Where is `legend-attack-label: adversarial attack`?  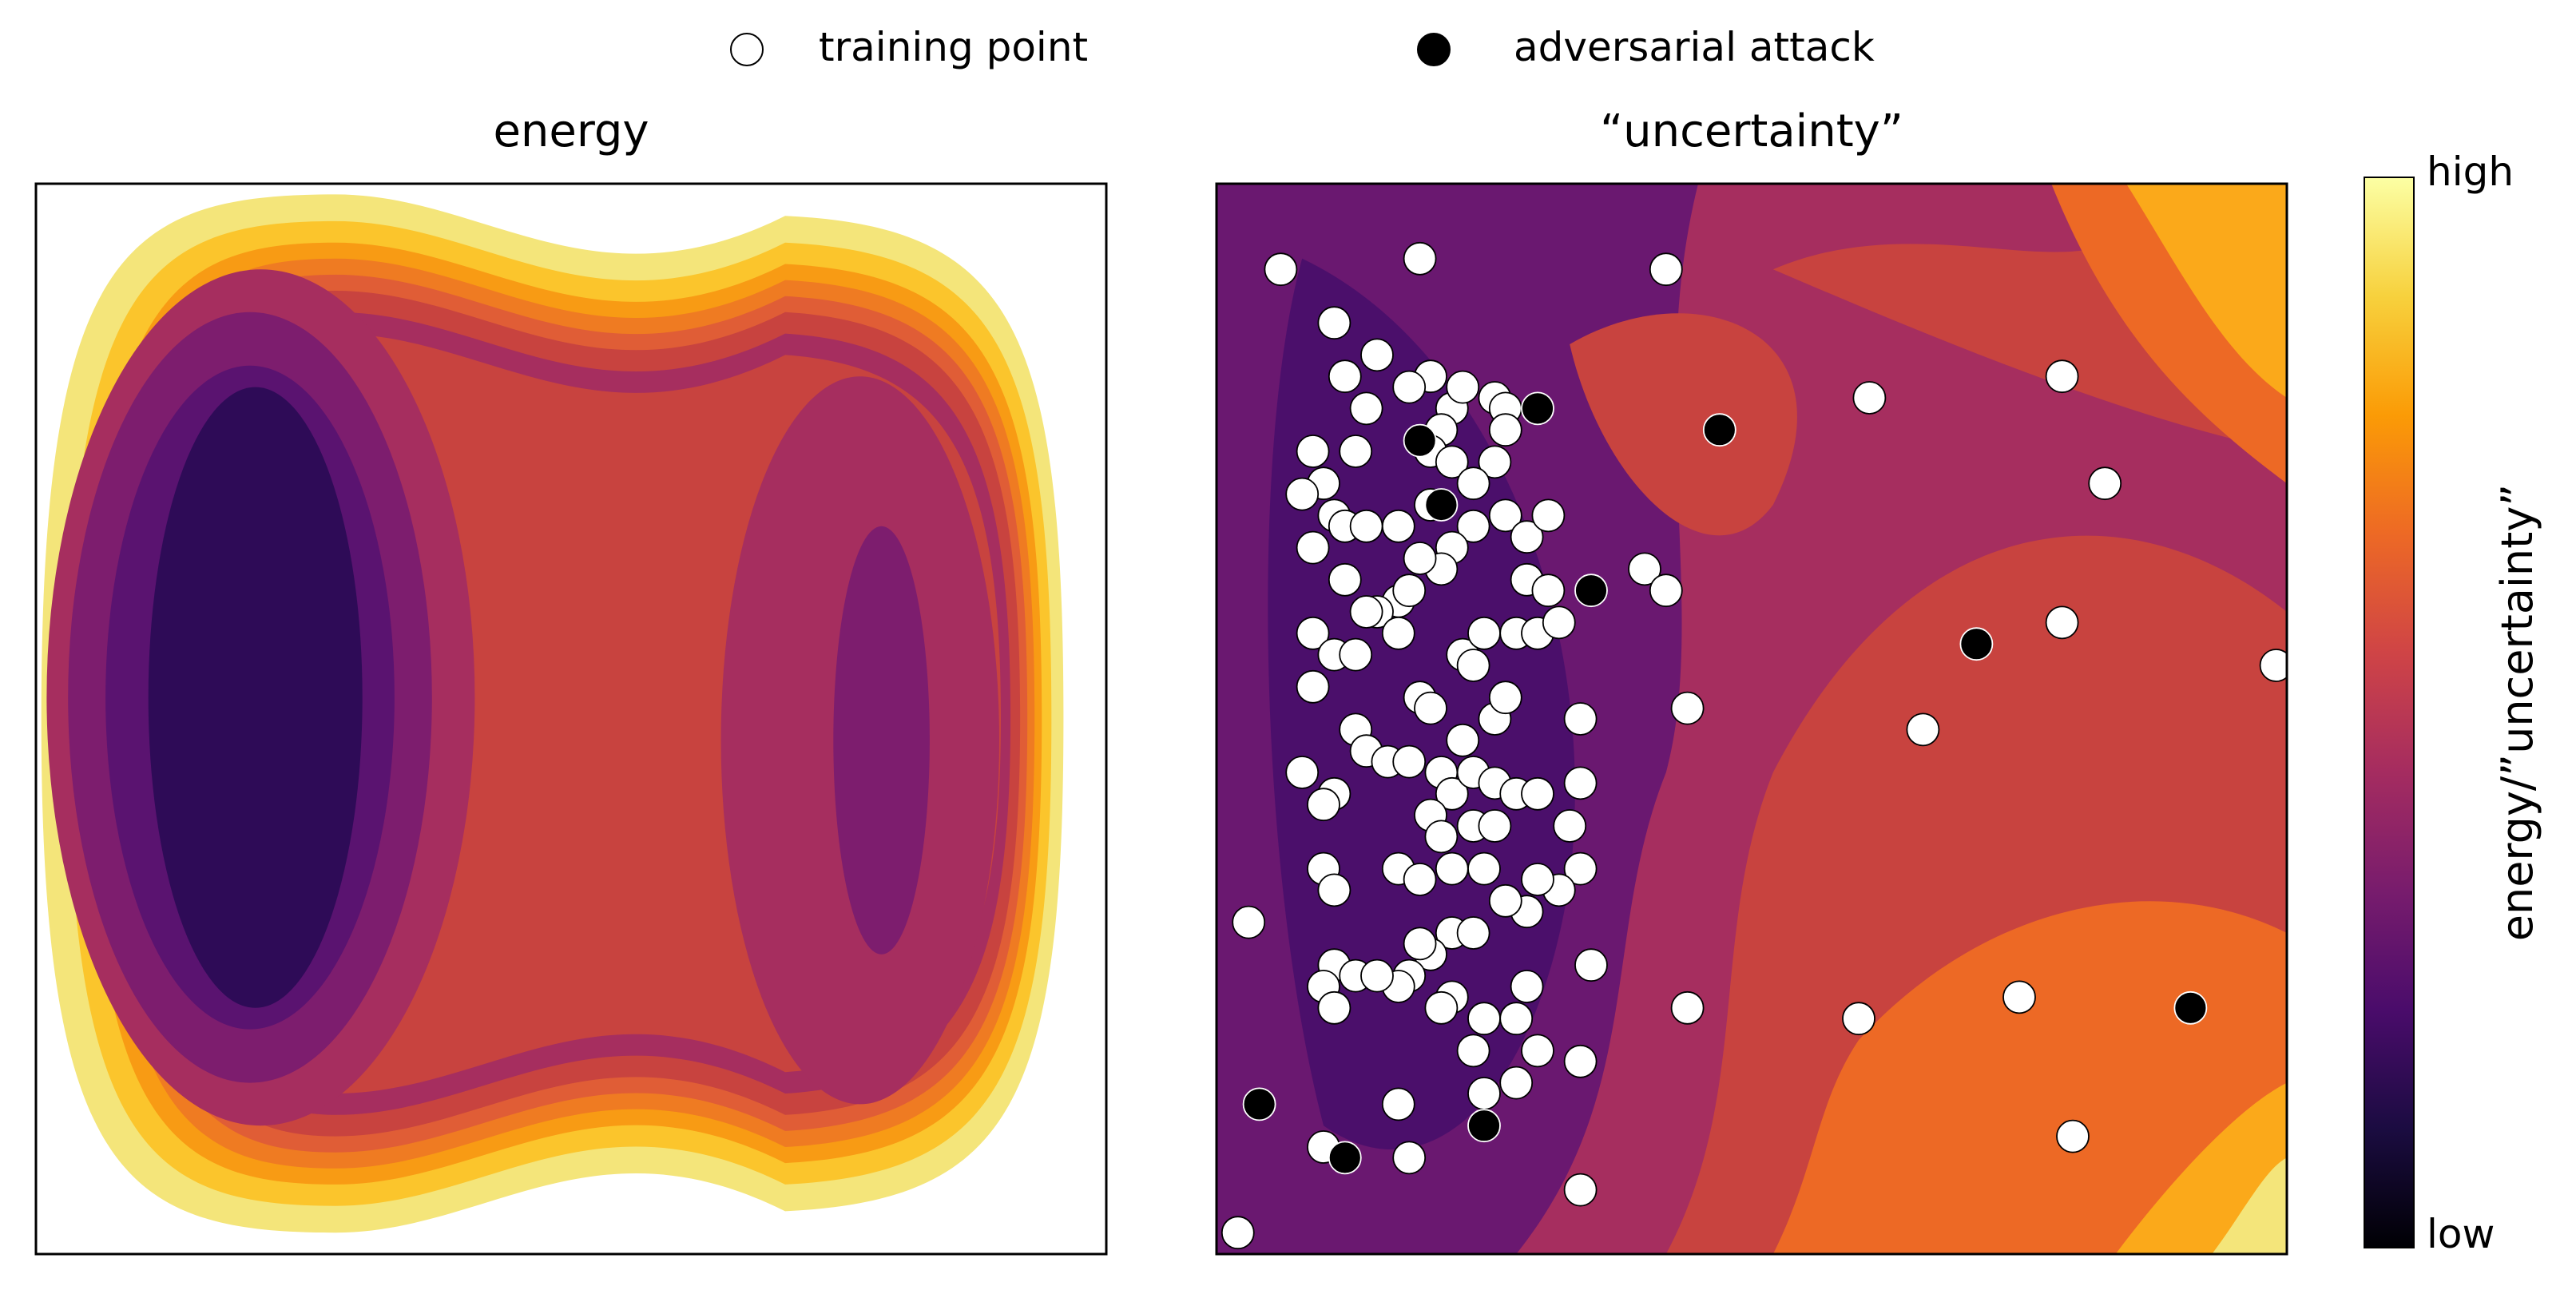 legend-attack-label: adversarial attack is located at coordinates (1694, 47).